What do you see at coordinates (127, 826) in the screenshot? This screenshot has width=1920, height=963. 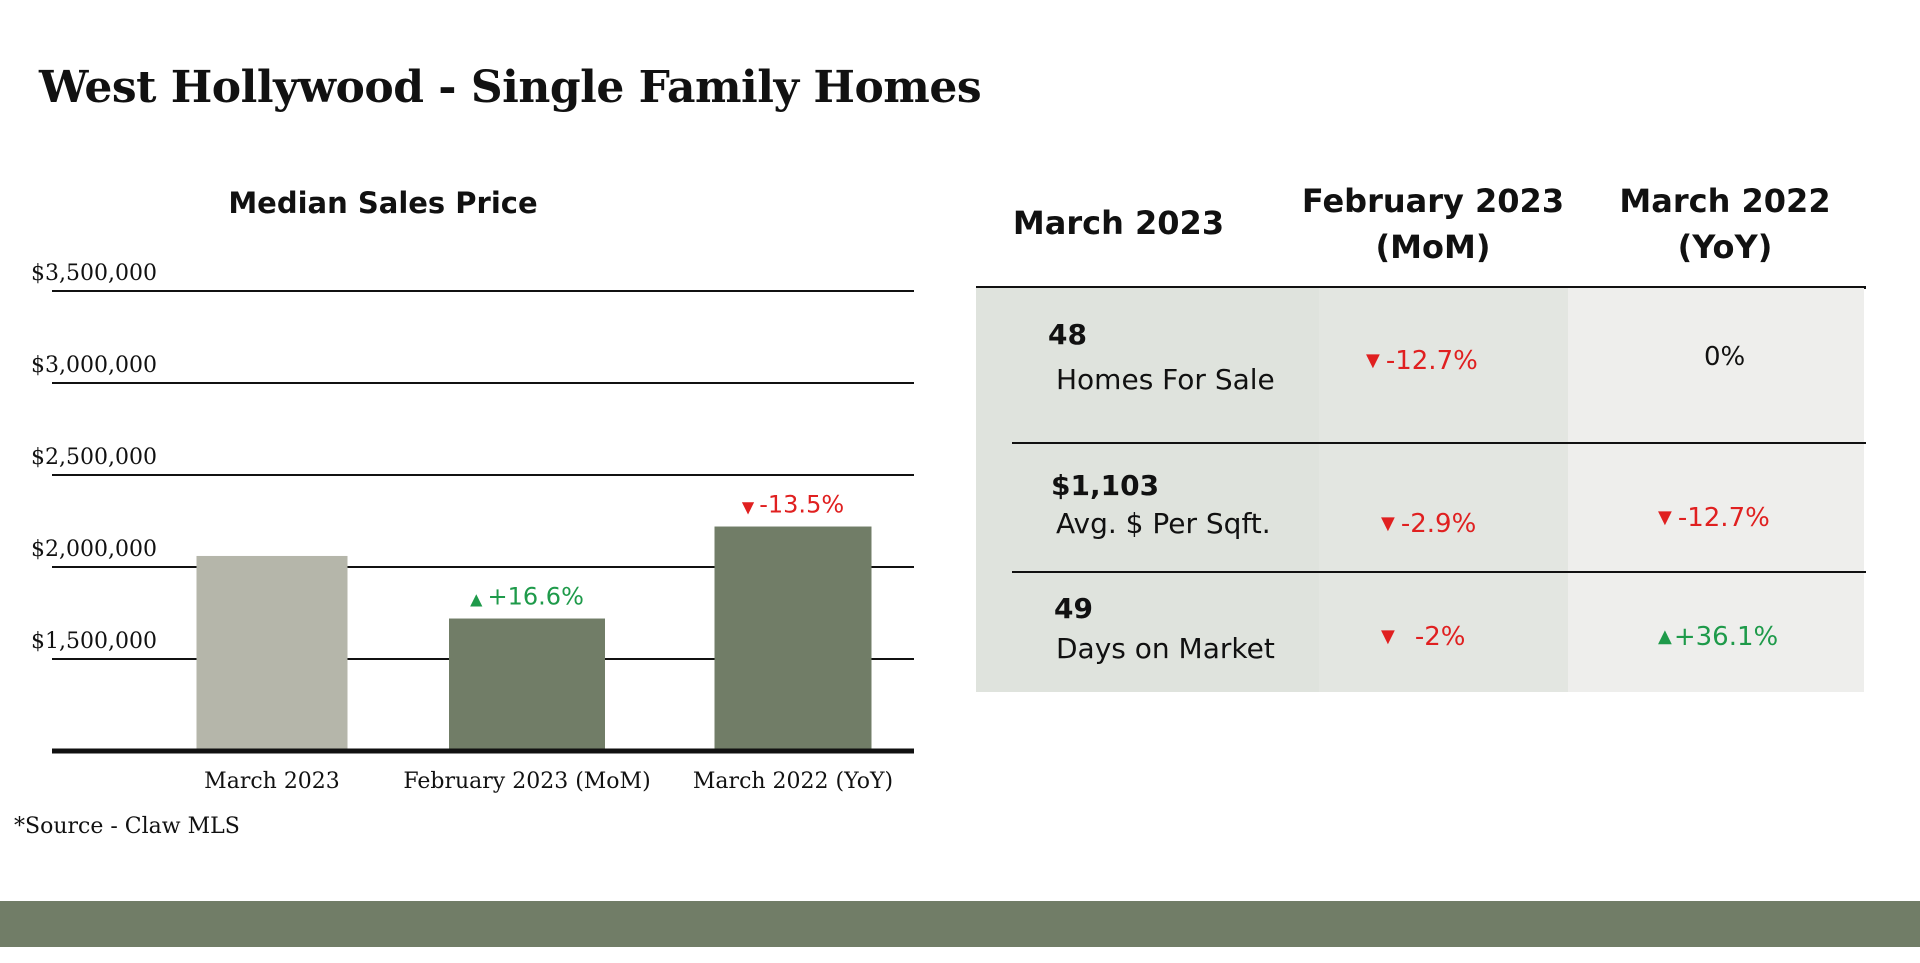 I see `source-note: *Source - Claw MLS` at bounding box center [127, 826].